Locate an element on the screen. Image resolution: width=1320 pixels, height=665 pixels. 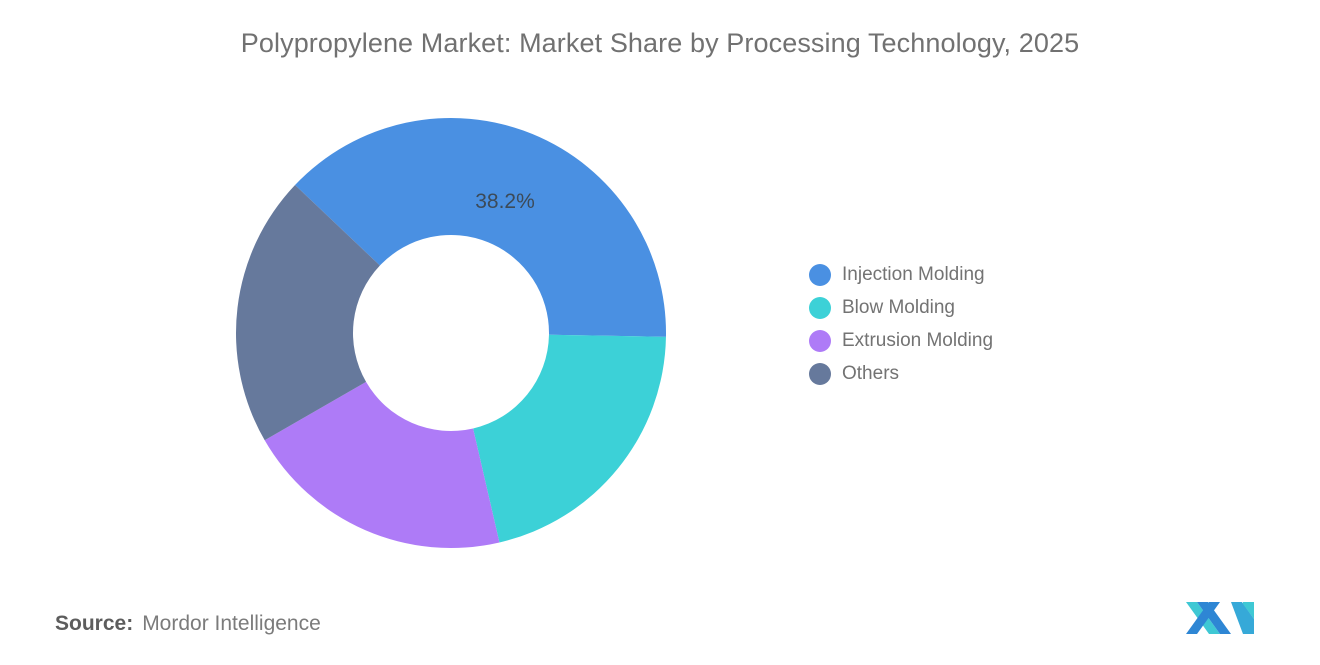
donut-slice-blow-molding is located at coordinates (569, 438).